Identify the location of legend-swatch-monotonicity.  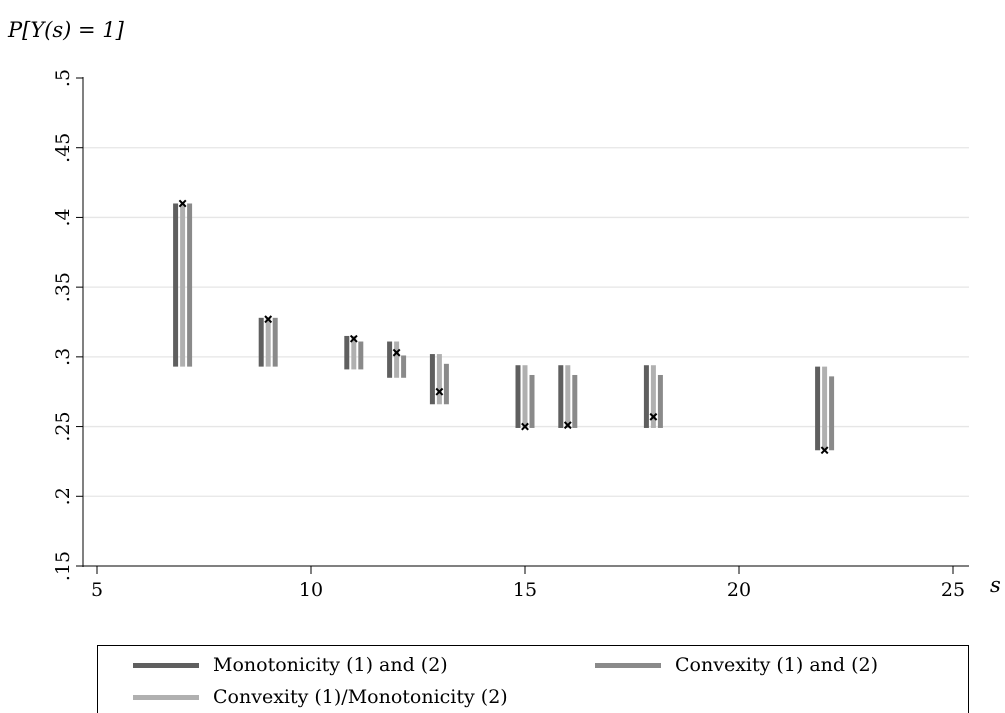
(166, 665).